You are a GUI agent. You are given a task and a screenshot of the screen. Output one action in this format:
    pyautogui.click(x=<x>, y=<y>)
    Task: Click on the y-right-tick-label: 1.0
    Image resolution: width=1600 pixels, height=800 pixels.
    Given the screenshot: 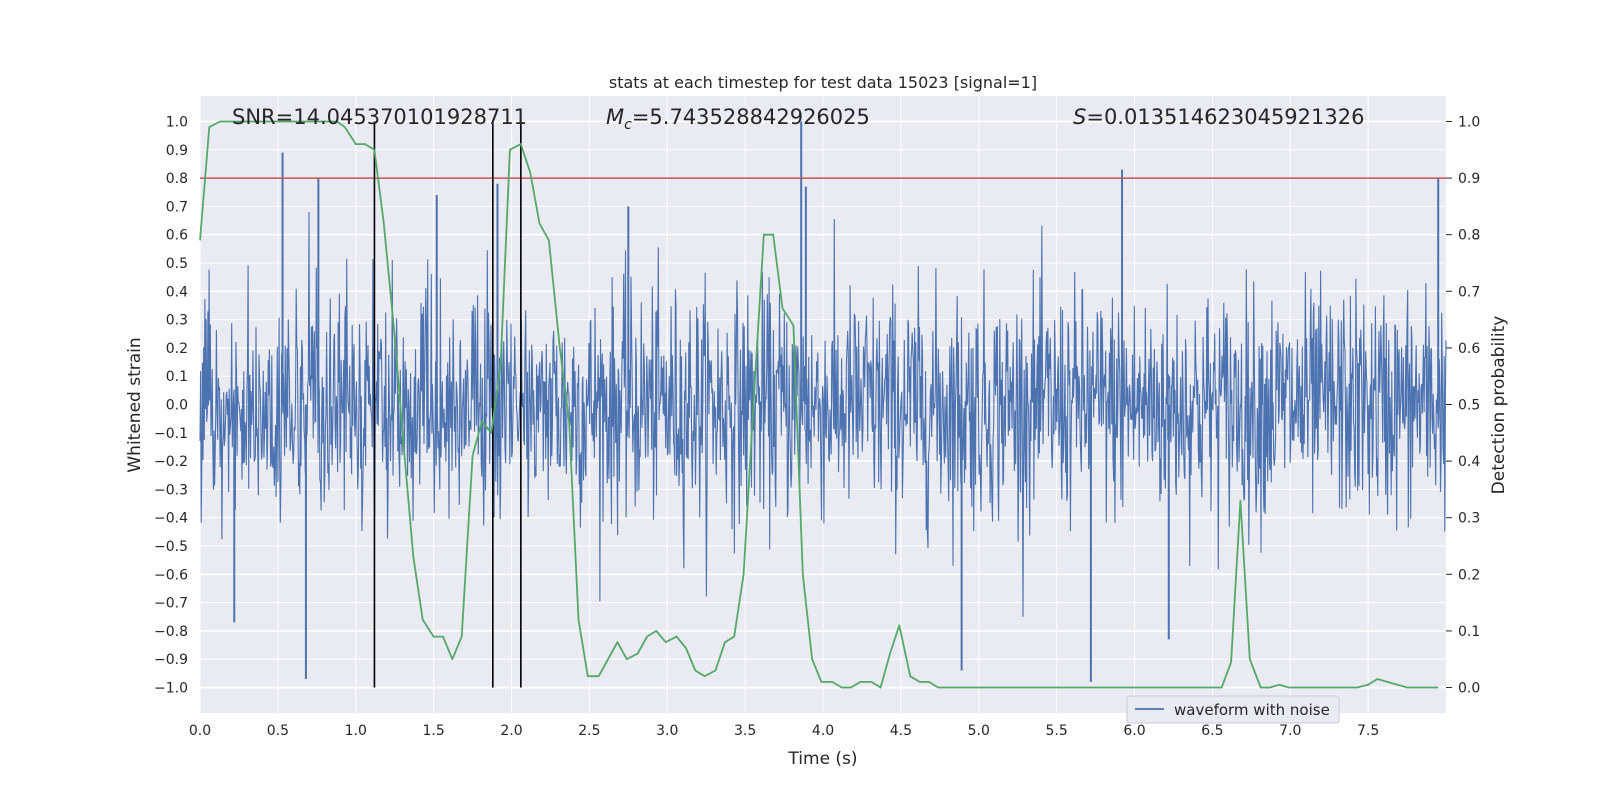 What is the action you would take?
    pyautogui.click(x=1469, y=122)
    